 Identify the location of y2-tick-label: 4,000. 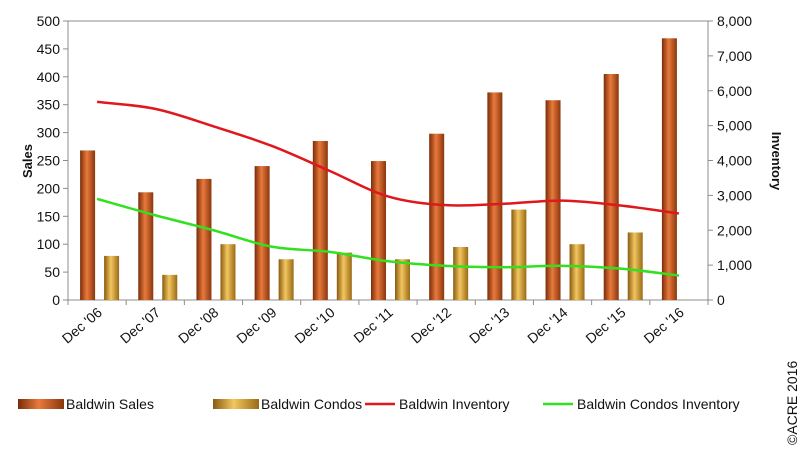
(734, 161).